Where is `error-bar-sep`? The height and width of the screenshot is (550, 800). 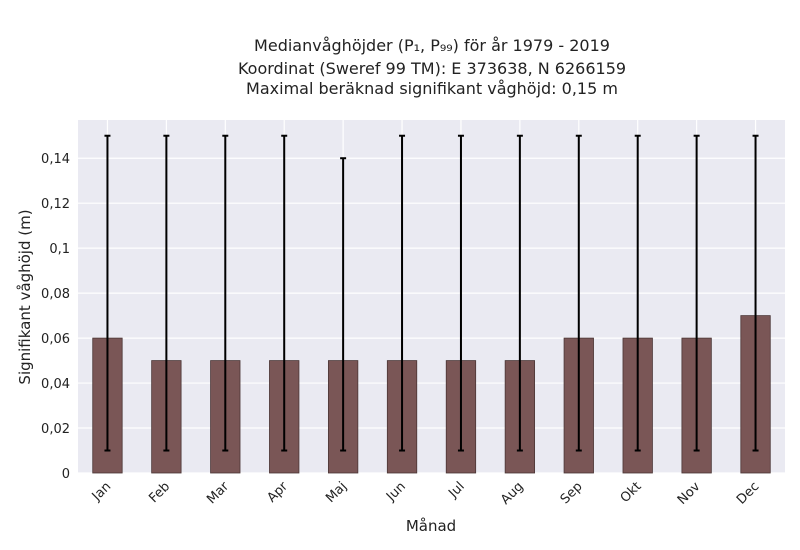 error-bar-sep is located at coordinates (578, 293).